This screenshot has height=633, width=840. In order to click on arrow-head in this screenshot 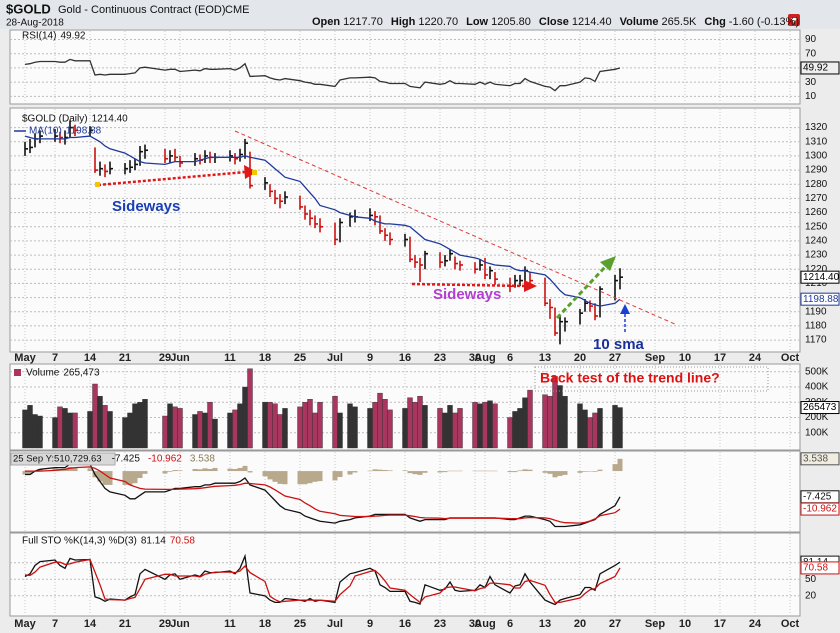, I will do `click(625, 309)`.